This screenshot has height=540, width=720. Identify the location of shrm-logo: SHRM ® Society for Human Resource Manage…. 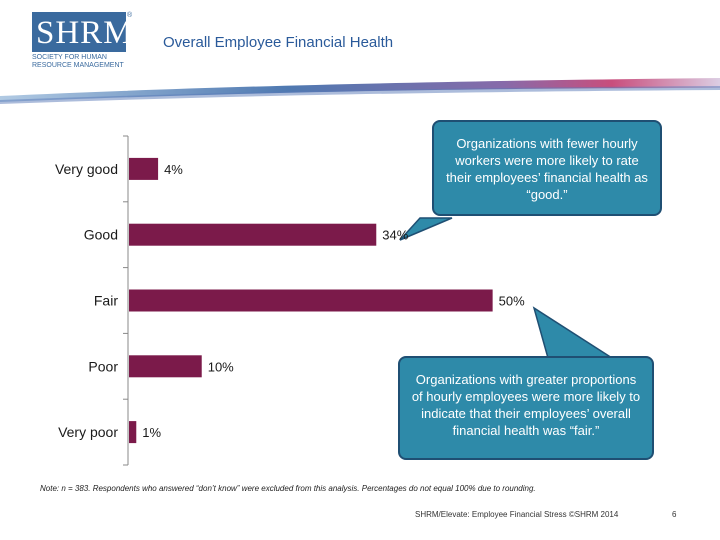
(82, 43).